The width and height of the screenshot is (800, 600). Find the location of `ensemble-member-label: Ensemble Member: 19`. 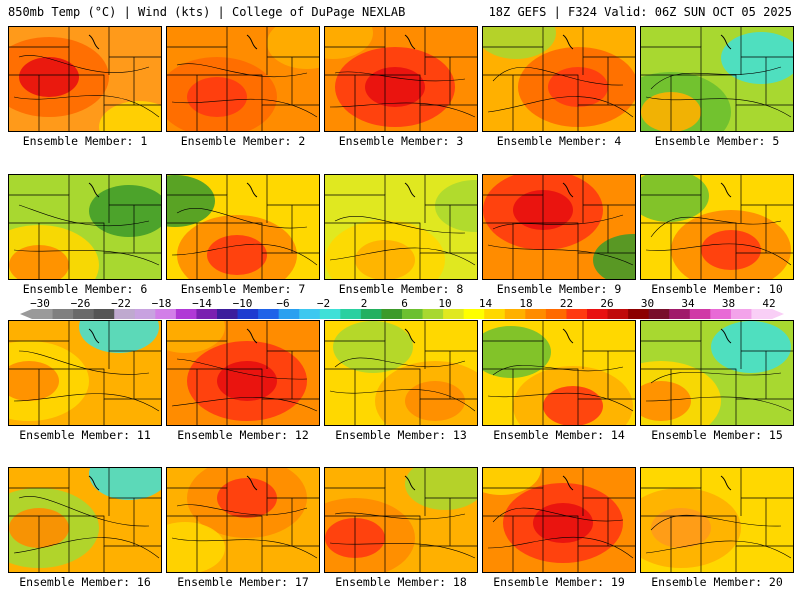

ensemble-member-label: Ensemble Member: 19 is located at coordinates (559, 582).